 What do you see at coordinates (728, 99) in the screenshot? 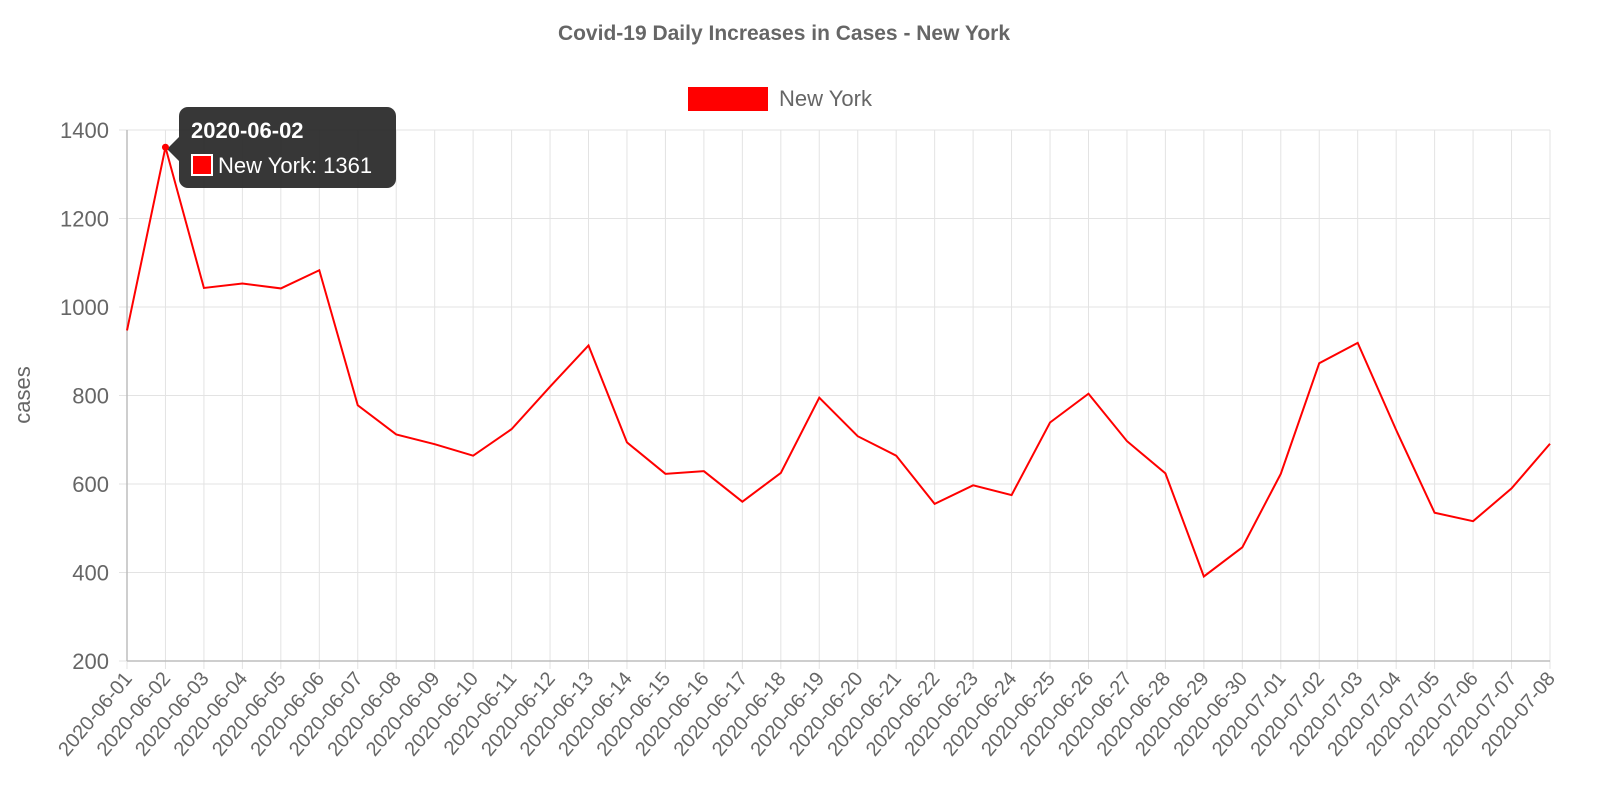
I see `legend-swatch-new-york` at bounding box center [728, 99].